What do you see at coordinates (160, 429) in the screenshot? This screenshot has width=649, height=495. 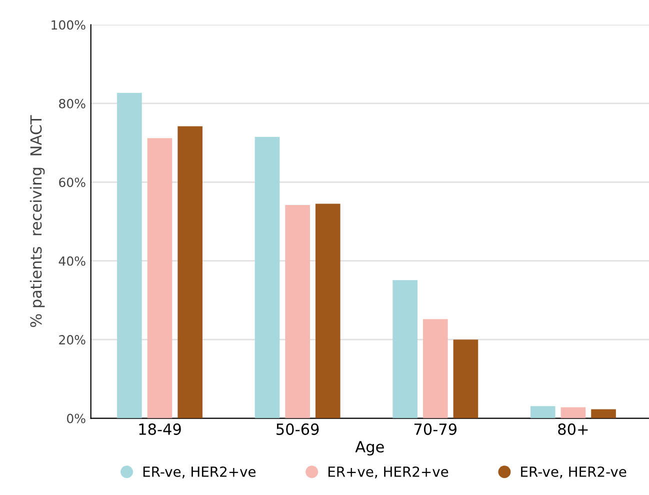 I see `x-tick-label: 18-49` at bounding box center [160, 429].